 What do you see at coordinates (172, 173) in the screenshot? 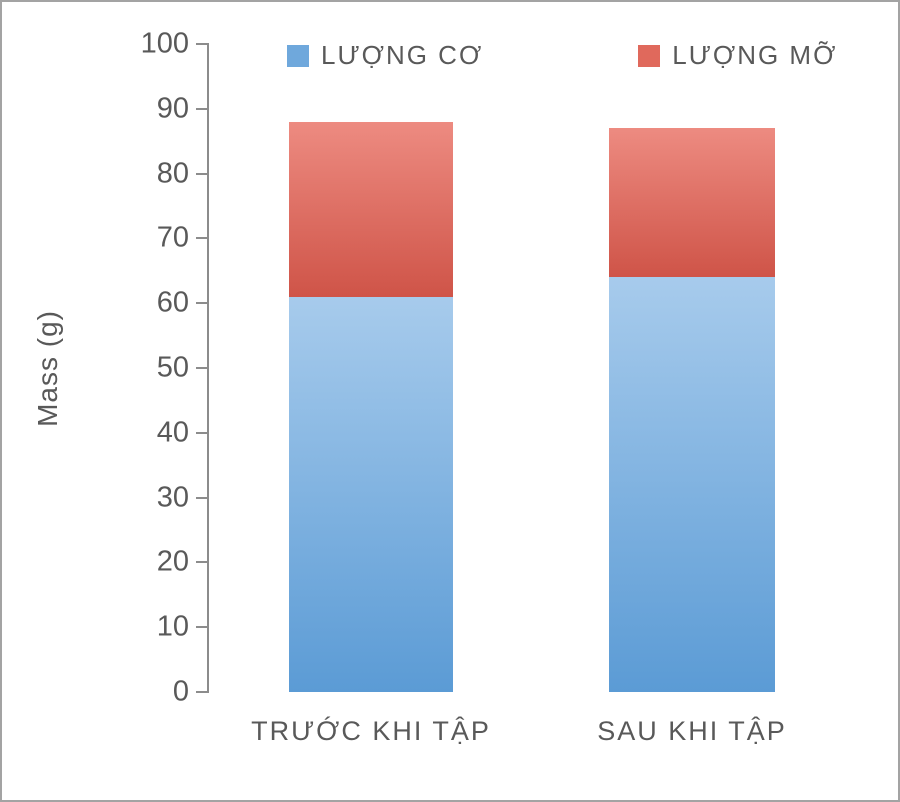
I see `y-tick-label: 80` at bounding box center [172, 173].